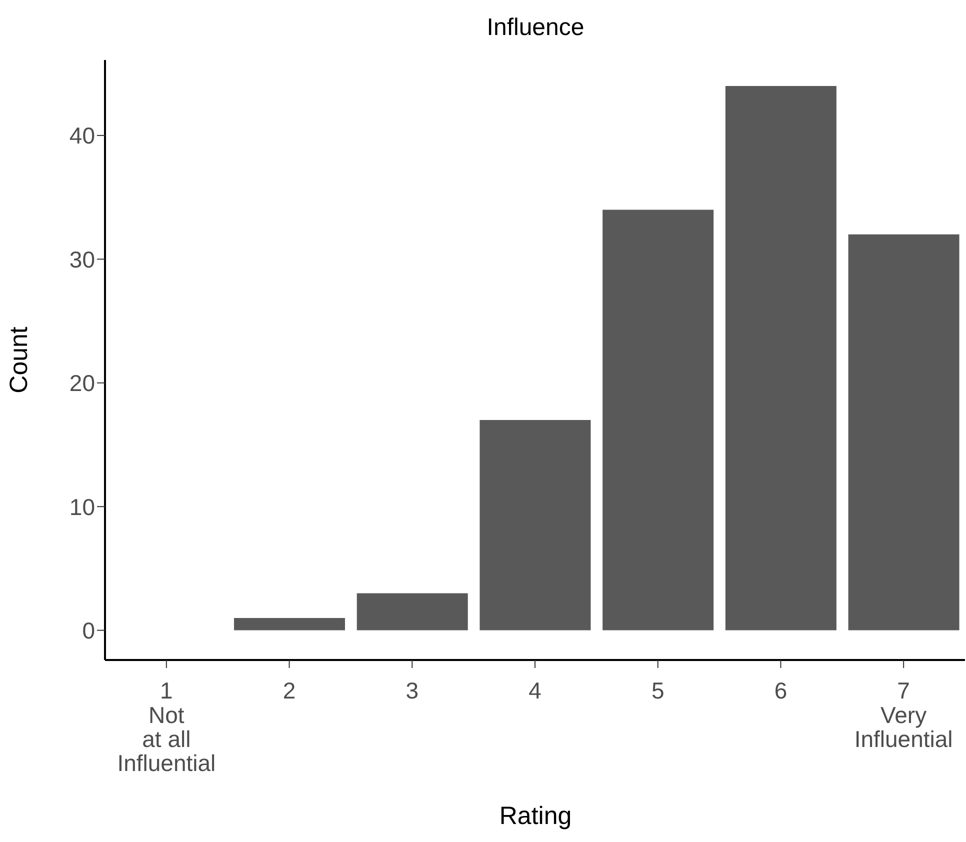 This screenshot has height=842, width=966. Describe the element at coordinates (535, 691) in the screenshot. I see `x-tick-label: 4` at that location.